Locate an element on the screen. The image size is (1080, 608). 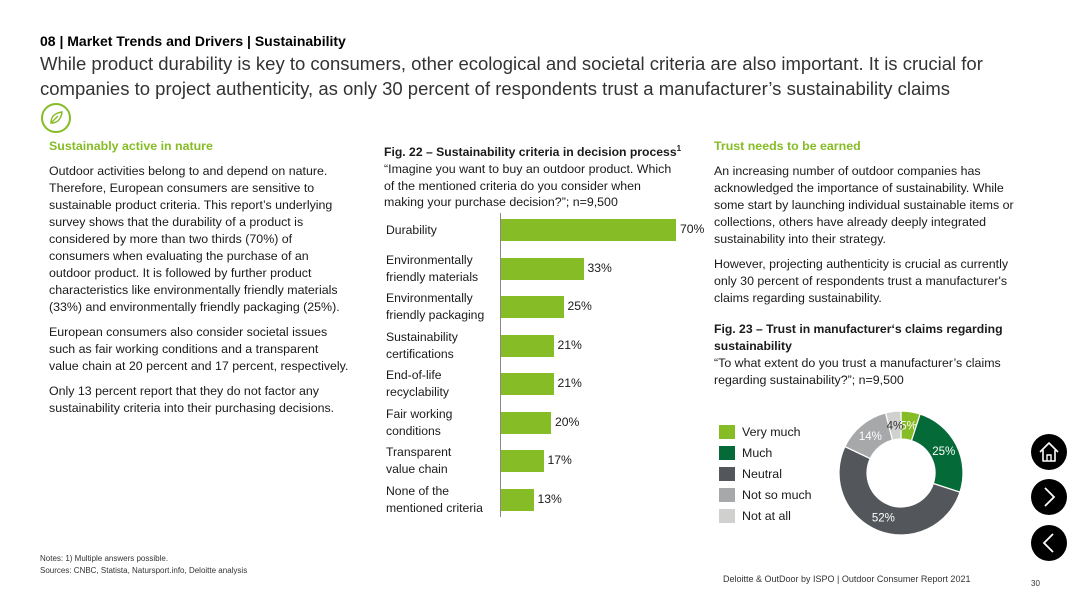
fig22-footnote-mark: 1 is located at coordinates (679, 148).